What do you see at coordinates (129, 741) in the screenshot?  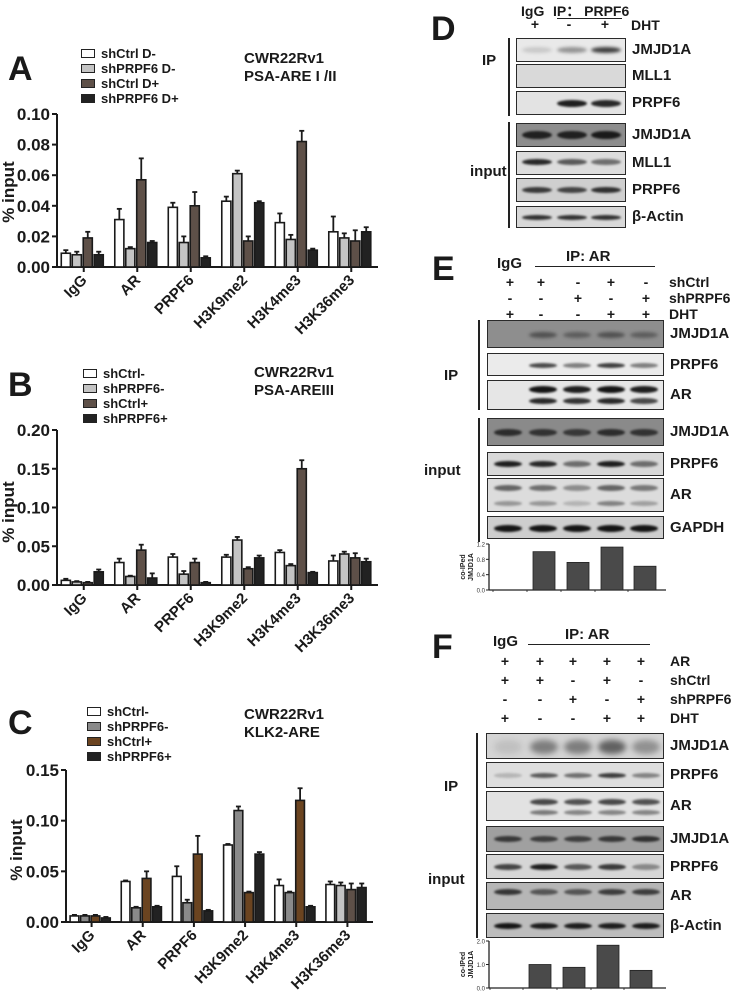 I see `legend-item: shCtrl+` at bounding box center [129, 741].